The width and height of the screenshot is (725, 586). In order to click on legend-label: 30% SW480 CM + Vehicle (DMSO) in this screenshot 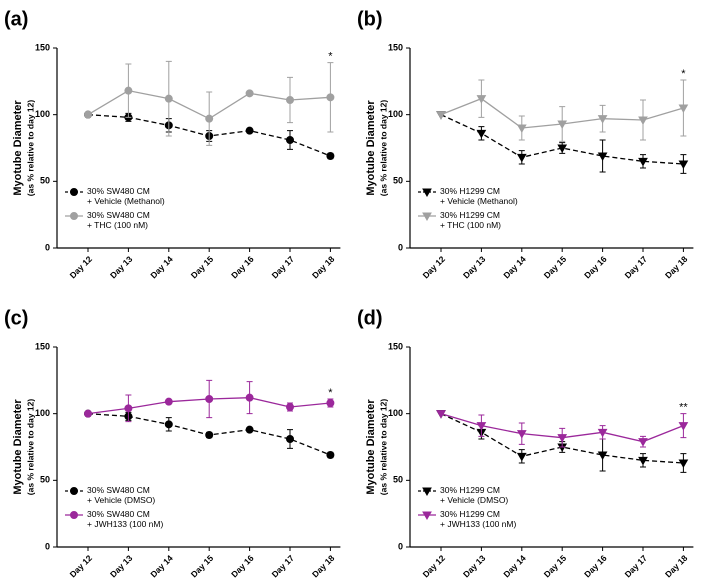, I will do `click(121, 495)`.